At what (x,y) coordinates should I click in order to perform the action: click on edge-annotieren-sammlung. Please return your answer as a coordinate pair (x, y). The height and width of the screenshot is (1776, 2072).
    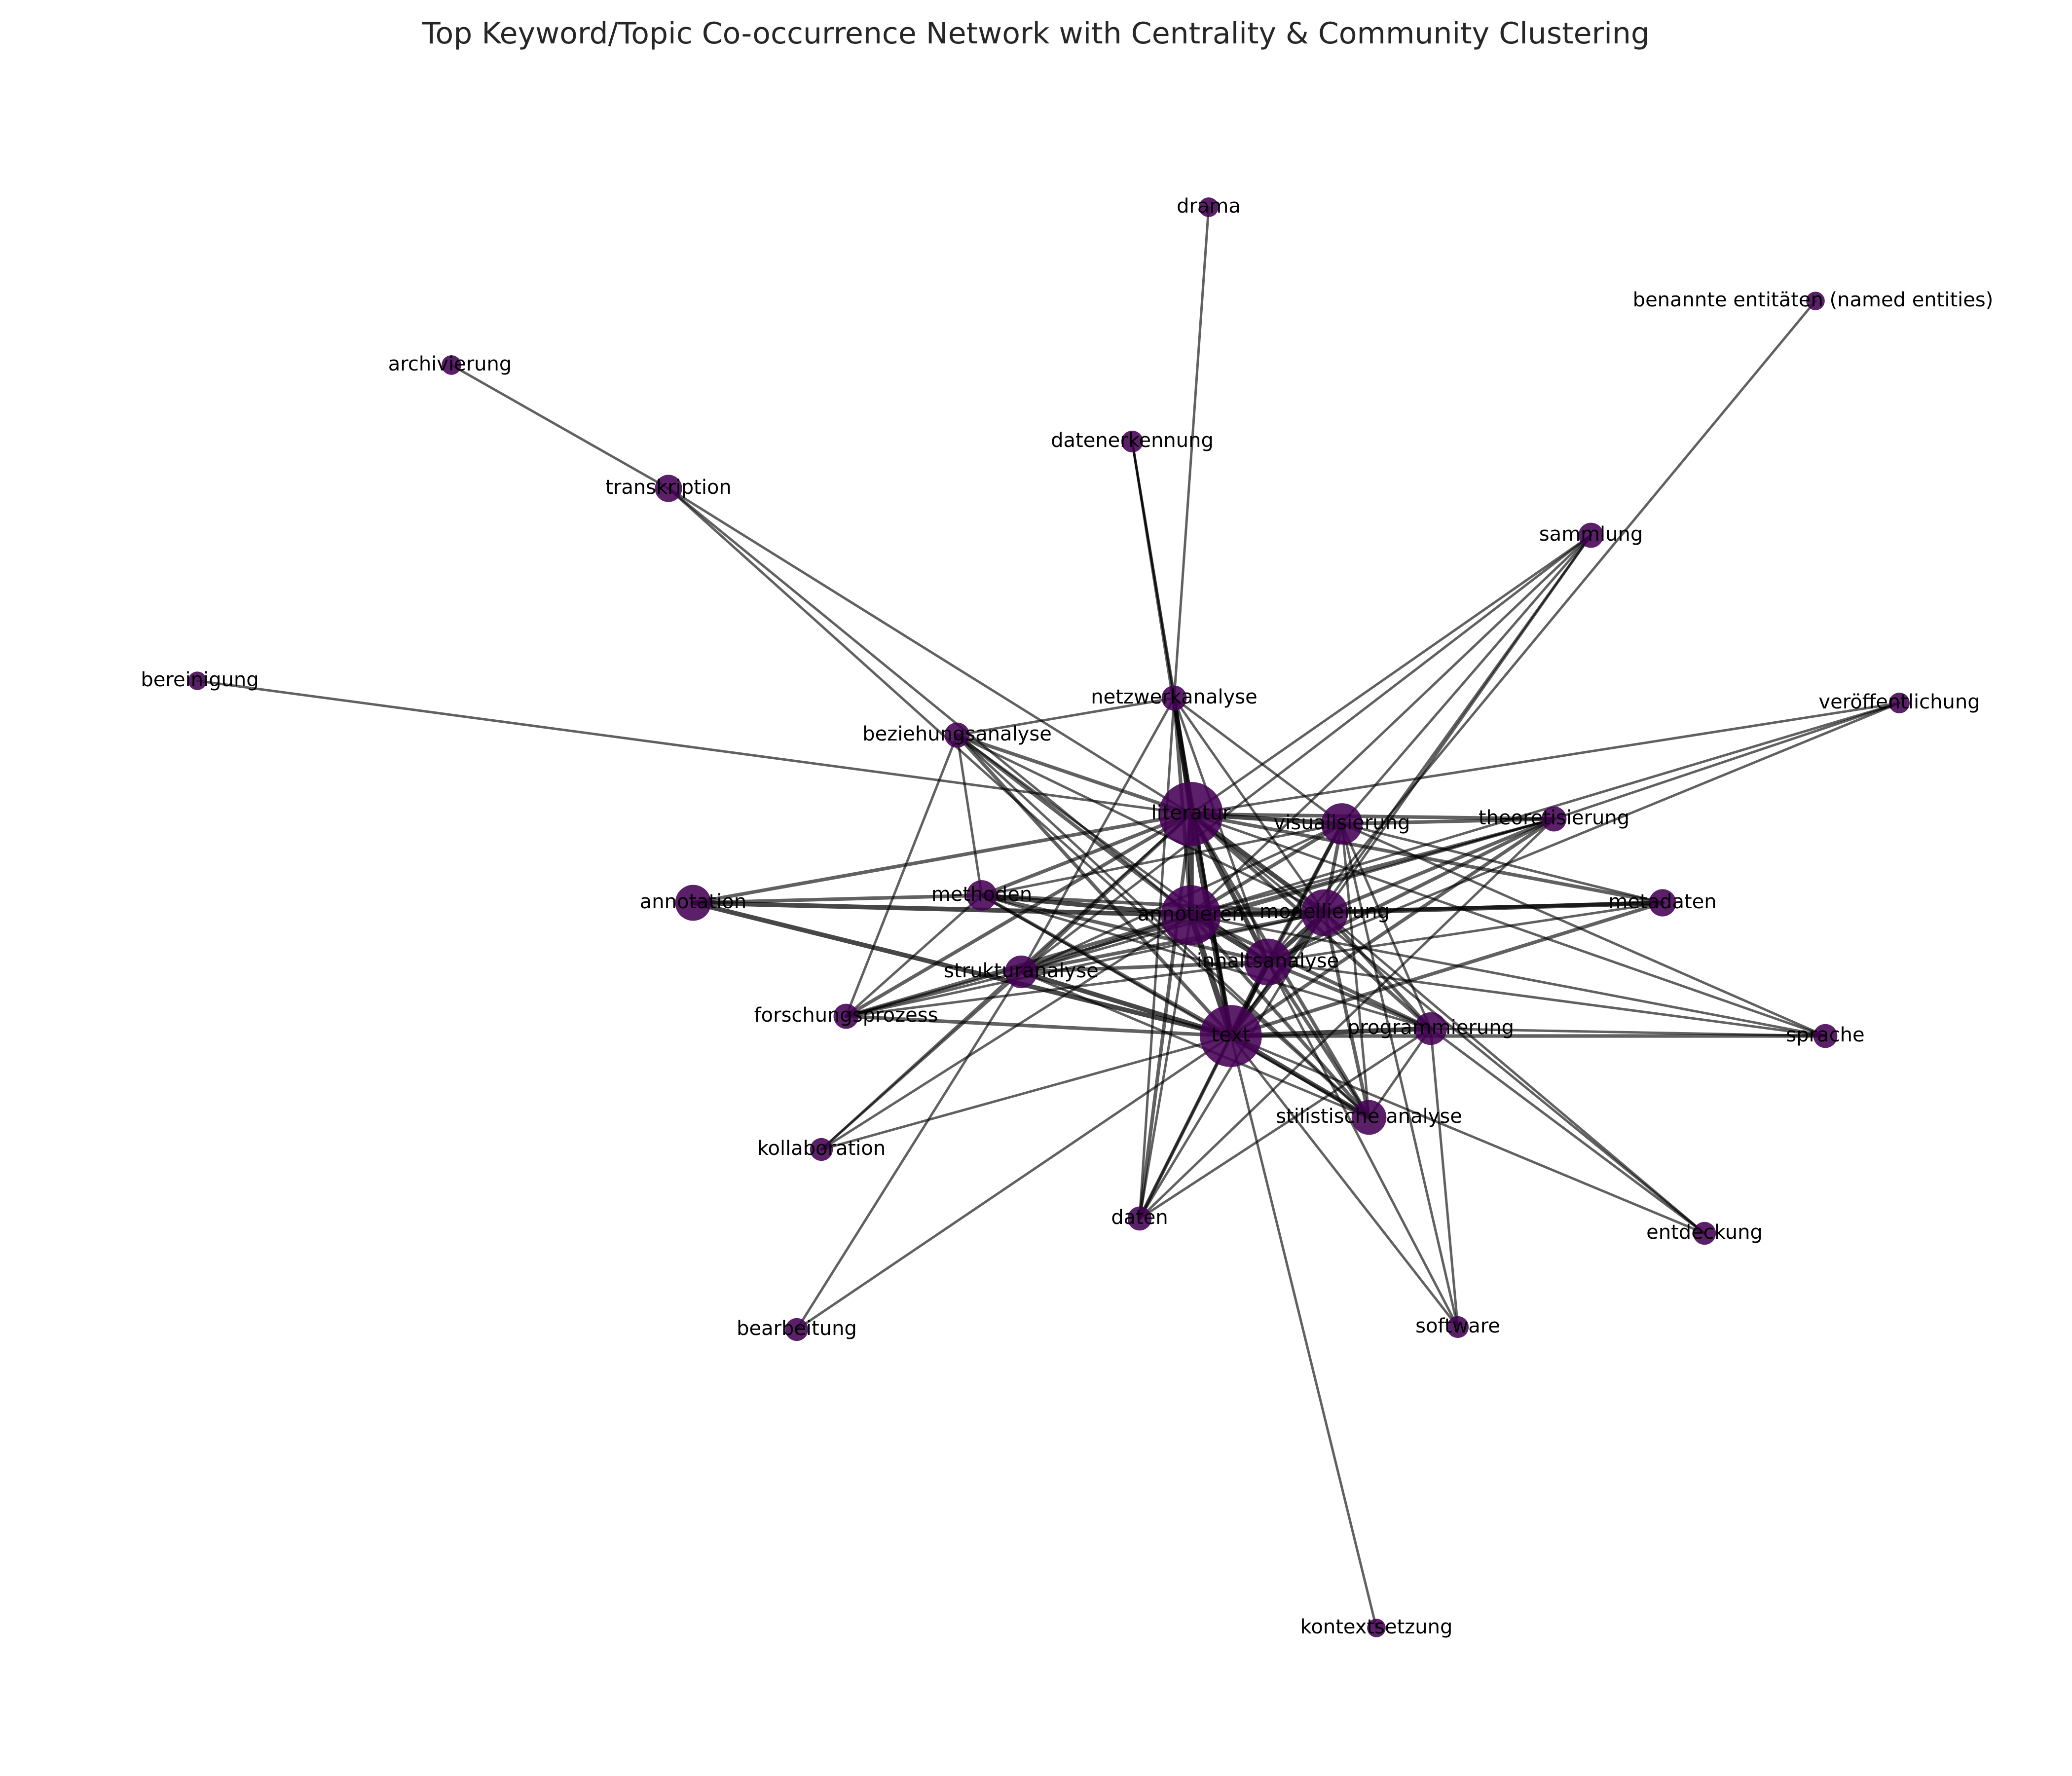
    Looking at the image, I should click on (1391, 725).